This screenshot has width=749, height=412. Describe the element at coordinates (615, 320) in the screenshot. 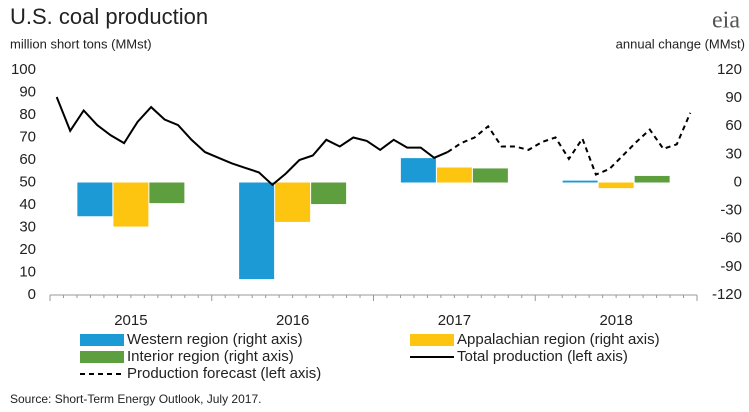

I see `x-tick-label: 2018` at that location.